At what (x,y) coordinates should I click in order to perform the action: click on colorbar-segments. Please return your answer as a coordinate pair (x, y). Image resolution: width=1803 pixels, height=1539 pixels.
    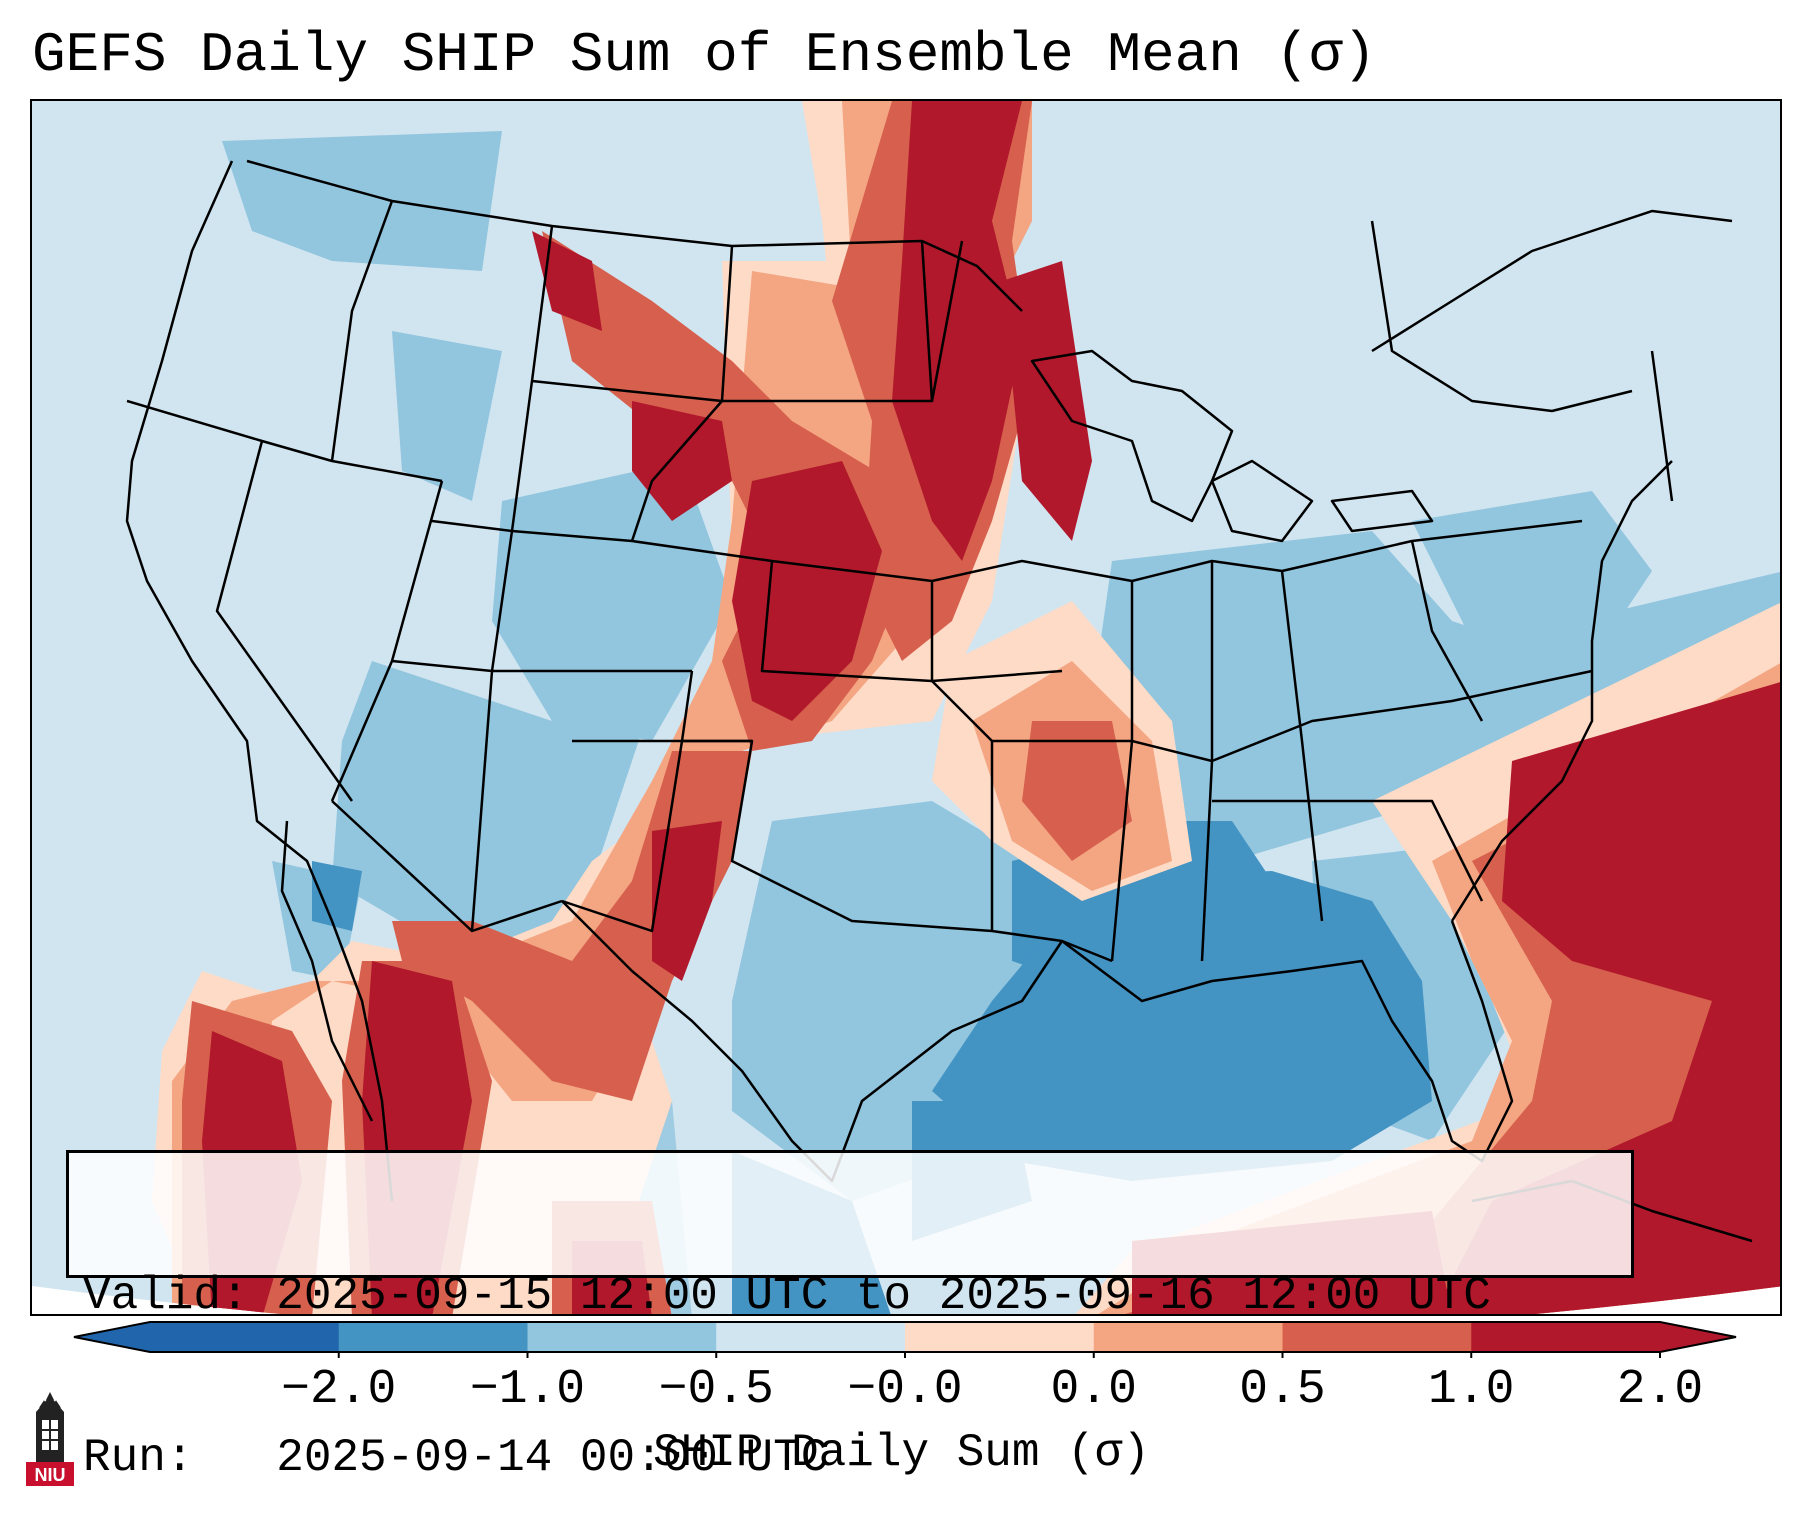
    Looking at the image, I should click on (905, 1337).